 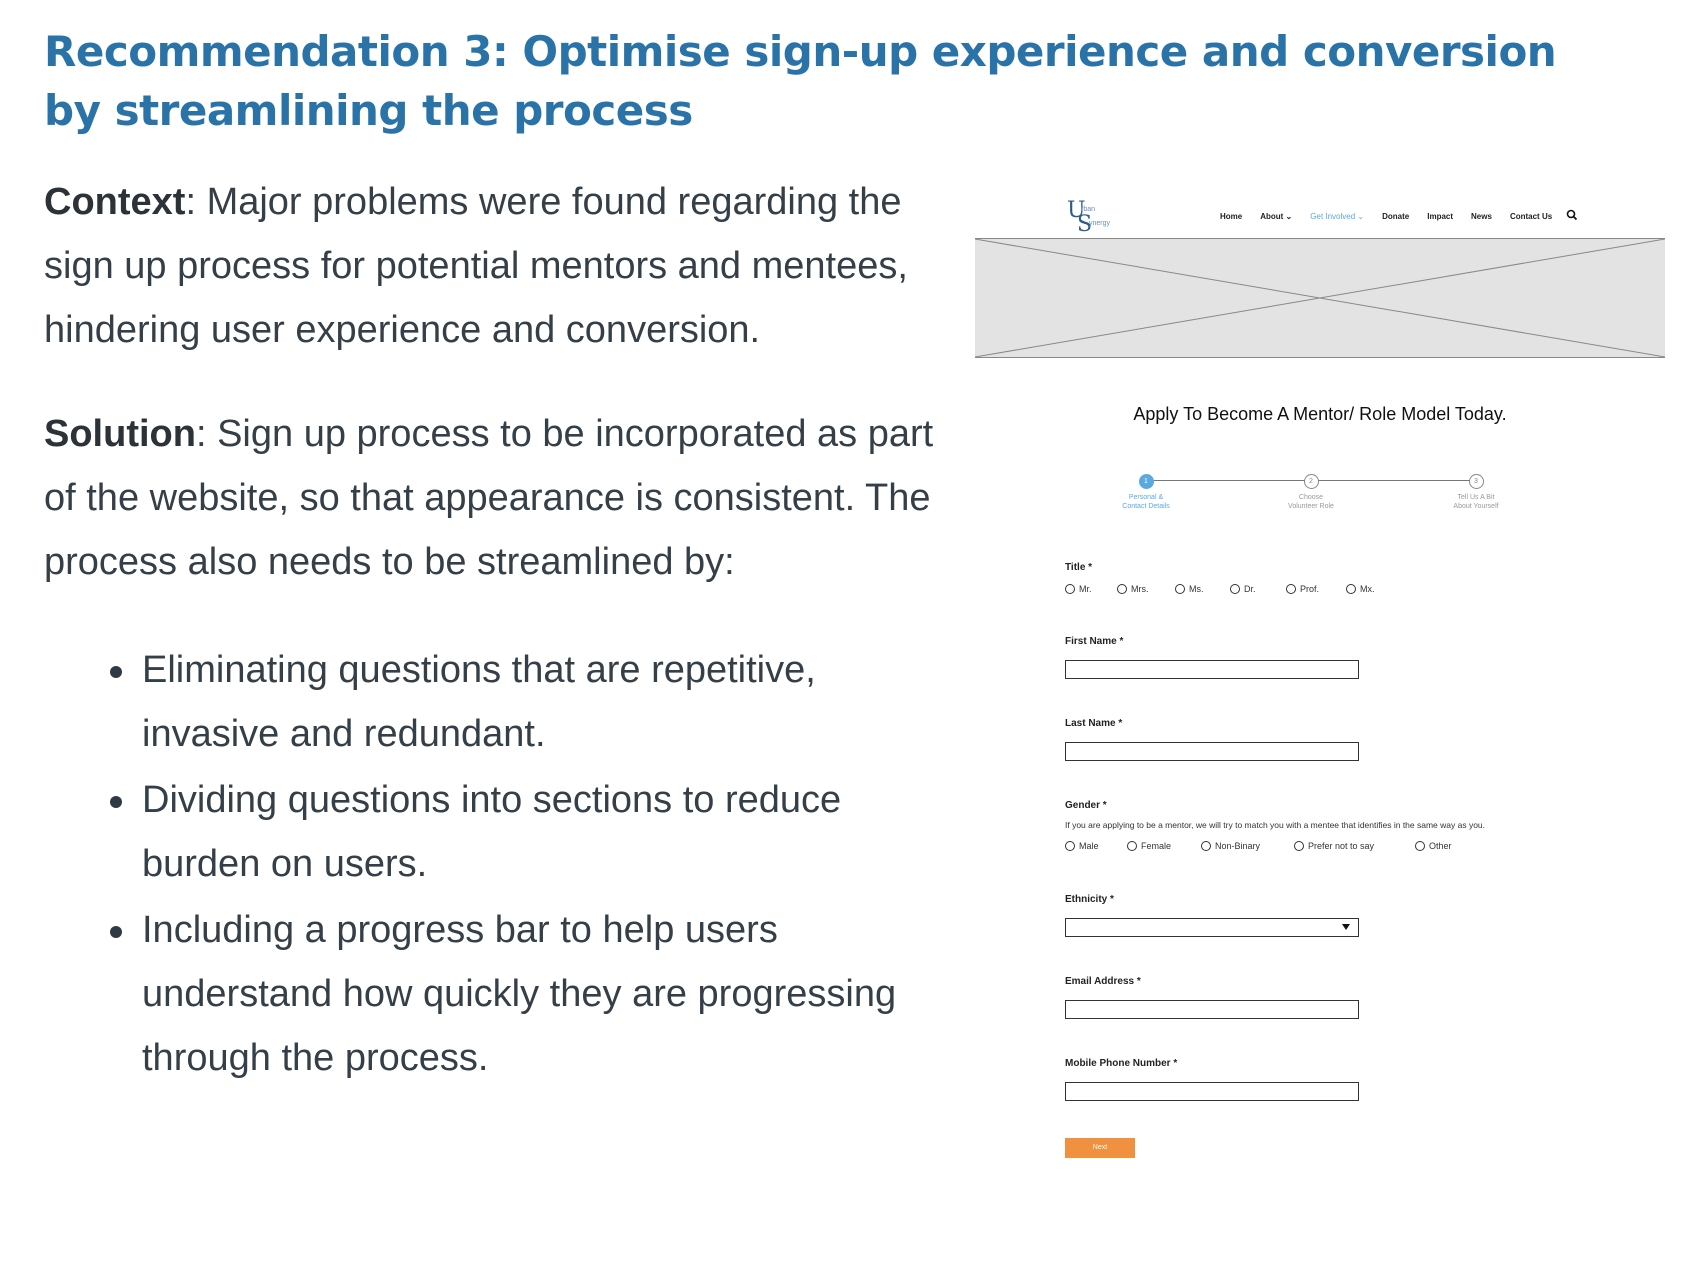 I want to click on search-icon, so click(x=1572, y=215).